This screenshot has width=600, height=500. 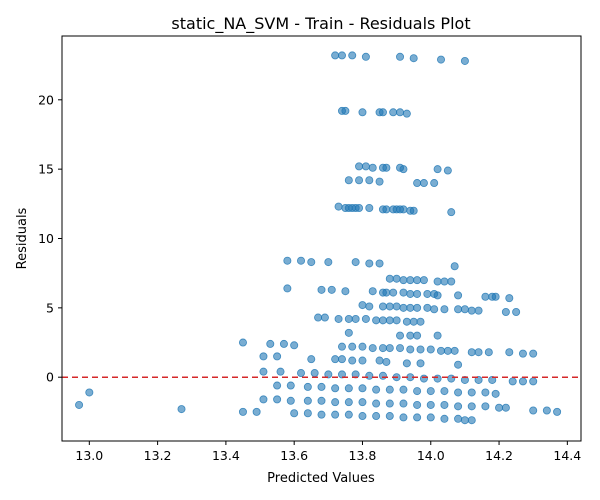 What do you see at coordinates (50, 307) in the screenshot?
I see `y-tick-label: 5` at bounding box center [50, 307].